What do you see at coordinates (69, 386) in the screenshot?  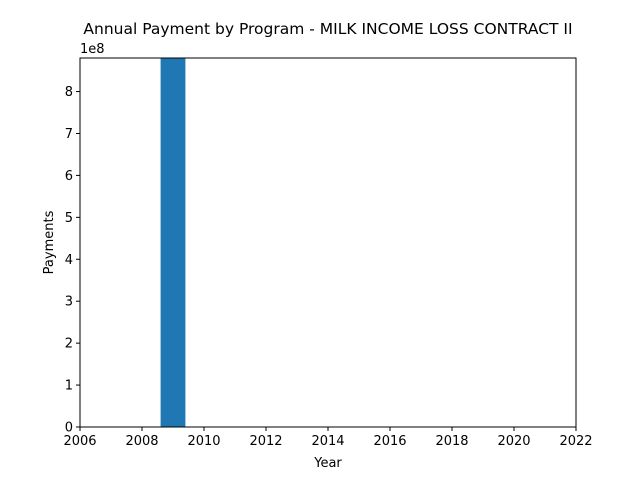 I see `y-tick-label: 1` at bounding box center [69, 386].